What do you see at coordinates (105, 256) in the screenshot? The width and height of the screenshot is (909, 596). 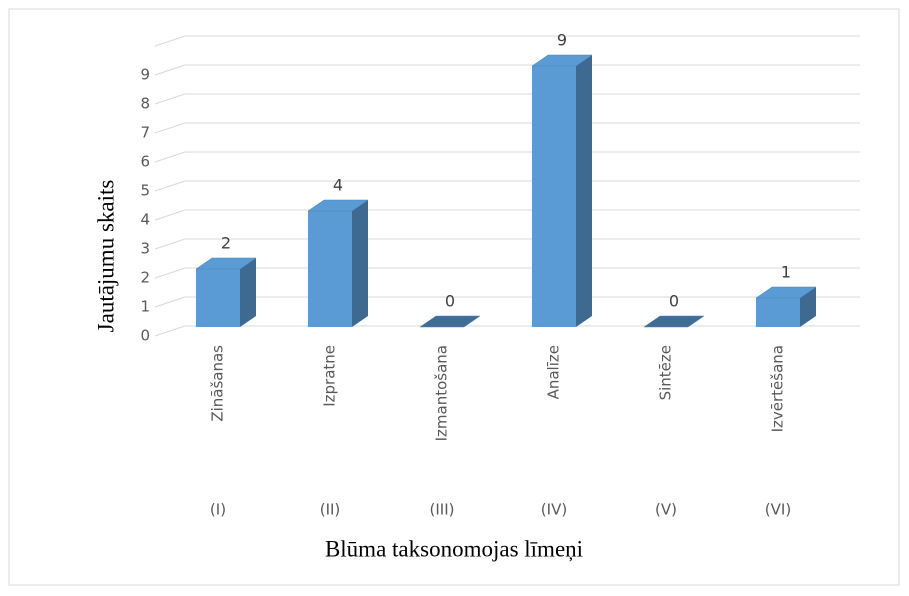 I see `y-axis-title: Jautājumu skaits` at bounding box center [105, 256].